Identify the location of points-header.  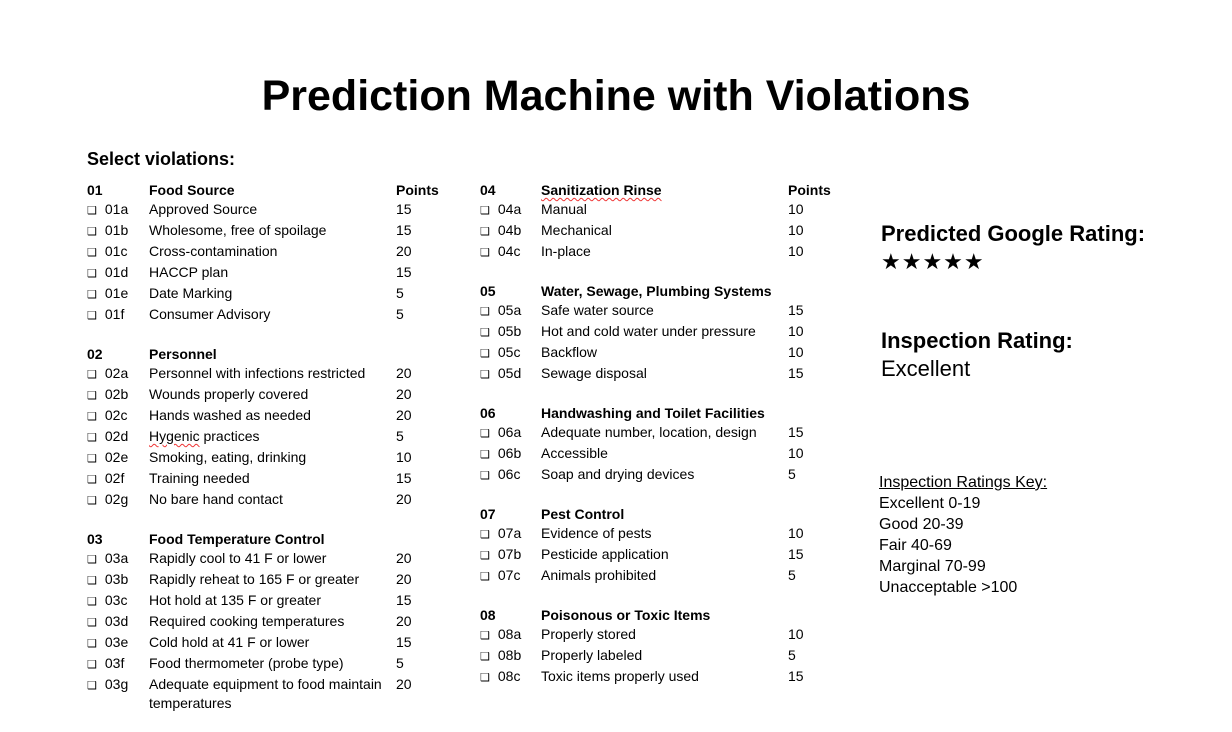
(813, 615).